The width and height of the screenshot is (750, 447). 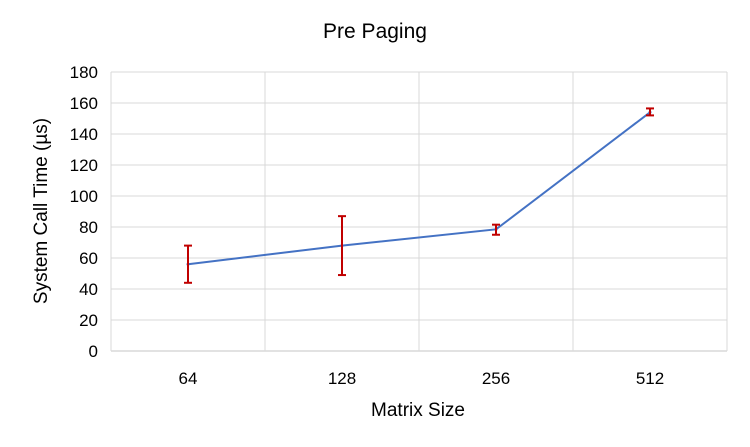 What do you see at coordinates (93, 351) in the screenshot?
I see `y-tick-label: 0` at bounding box center [93, 351].